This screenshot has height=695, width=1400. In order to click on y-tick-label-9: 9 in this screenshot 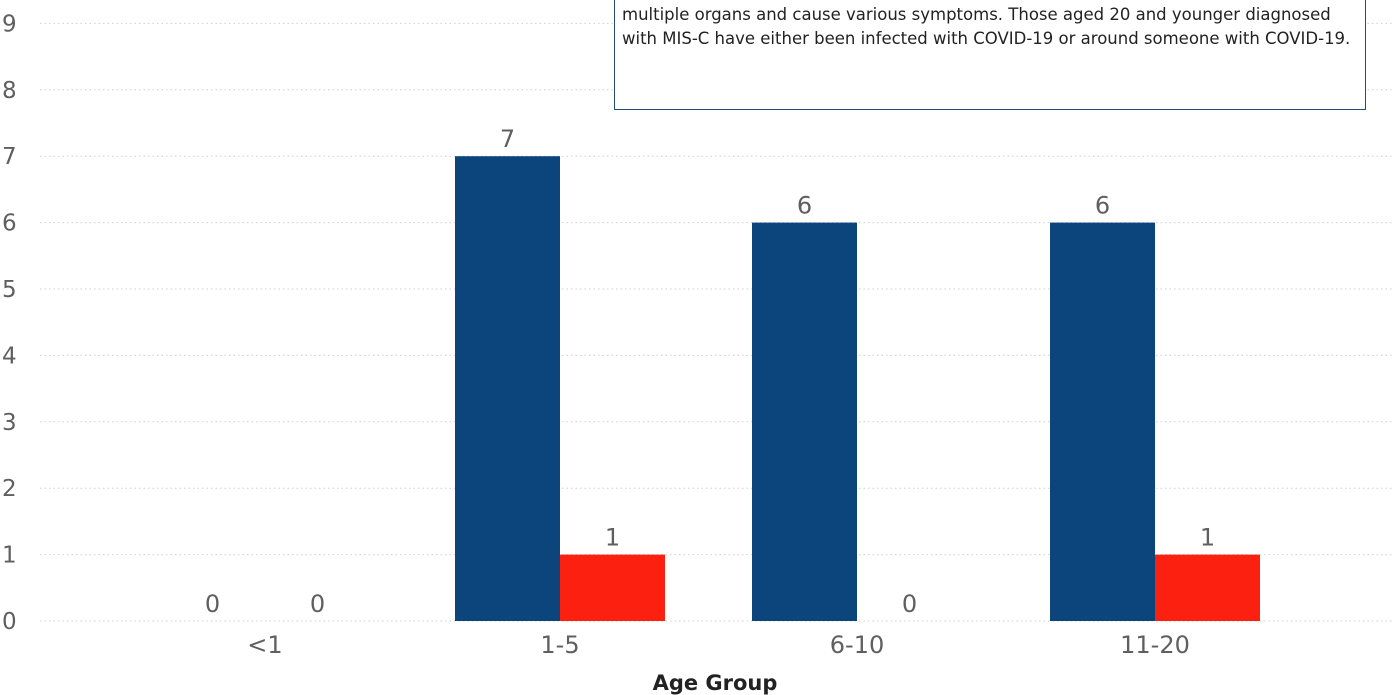, I will do `click(9, 24)`.